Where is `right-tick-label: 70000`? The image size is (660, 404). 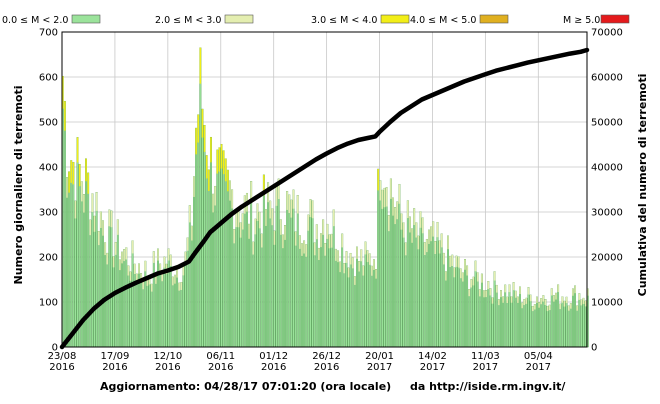
right-tick-label: 70000 is located at coordinates (607, 33).